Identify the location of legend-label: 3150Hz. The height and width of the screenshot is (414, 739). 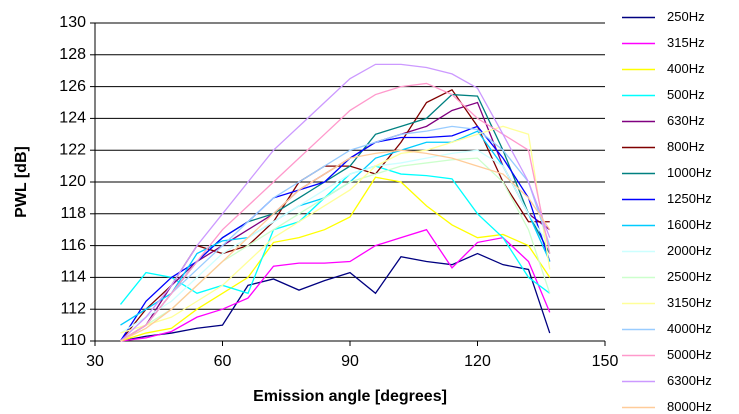
(689, 302).